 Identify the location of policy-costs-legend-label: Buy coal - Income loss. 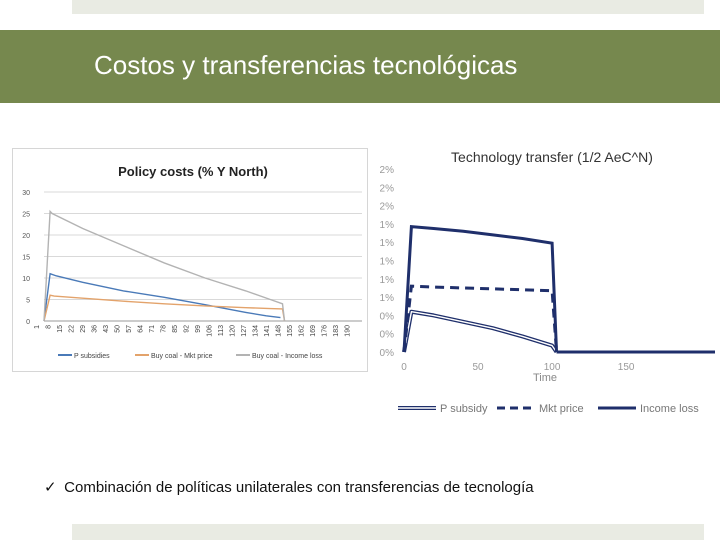
(287, 356).